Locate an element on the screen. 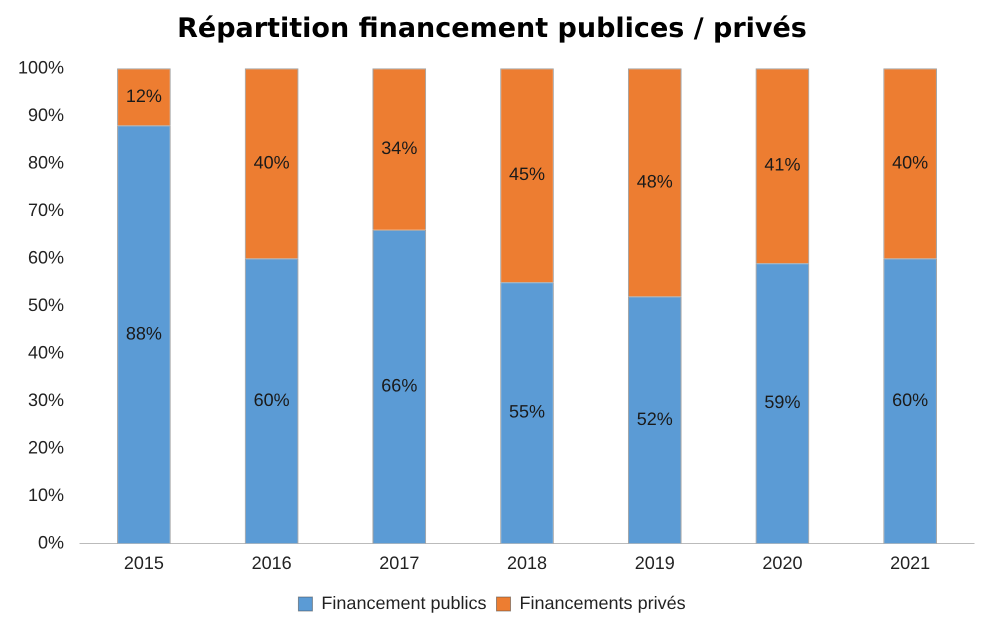 The height and width of the screenshot is (628, 994). legend-label: Financements privés is located at coordinates (603, 602).